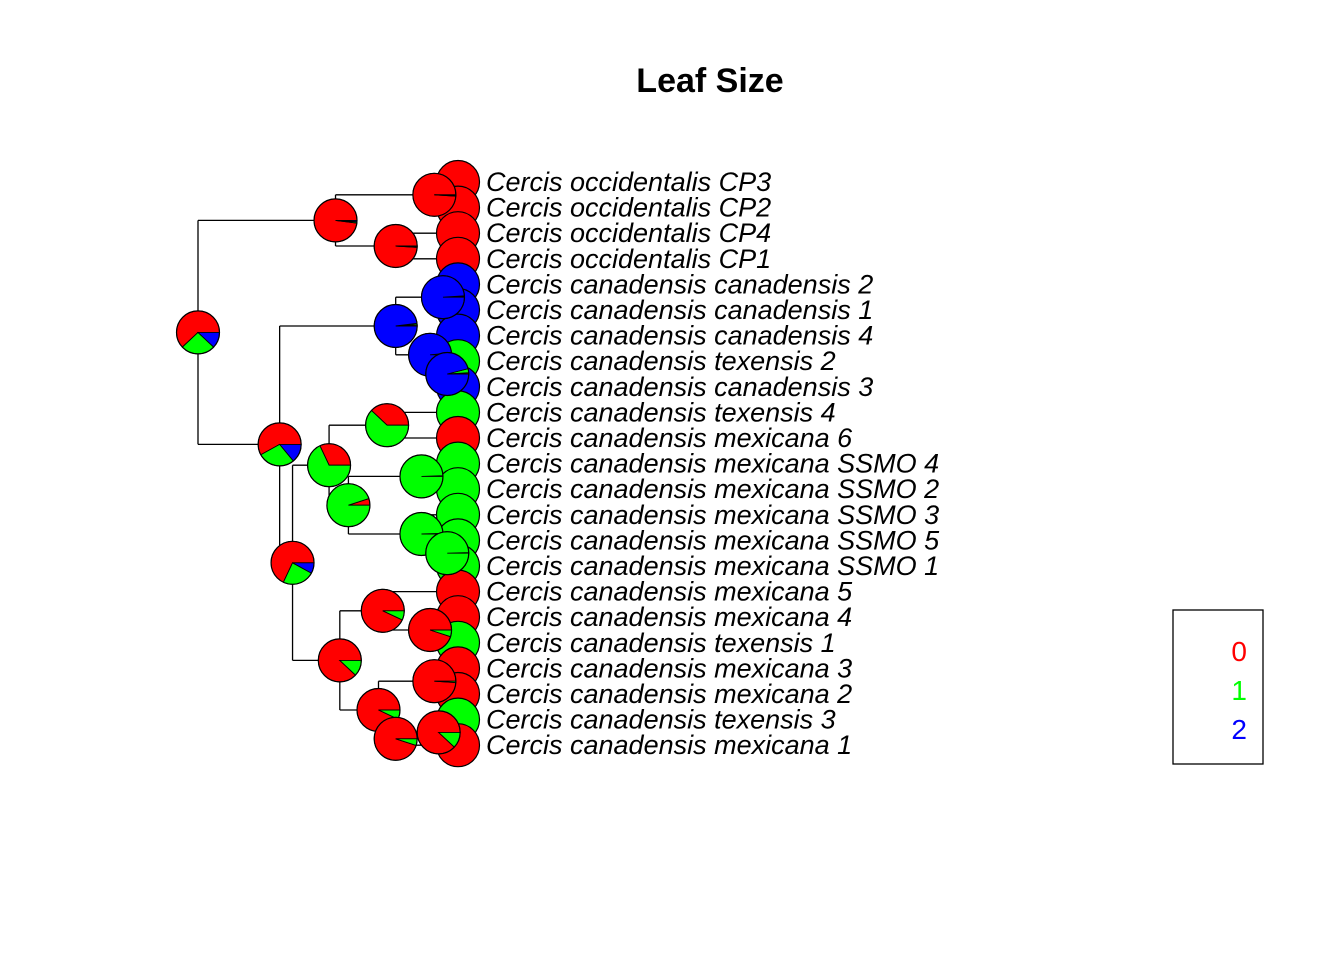  I want to click on node-pie-n_ssmo_c, so click(447, 553).